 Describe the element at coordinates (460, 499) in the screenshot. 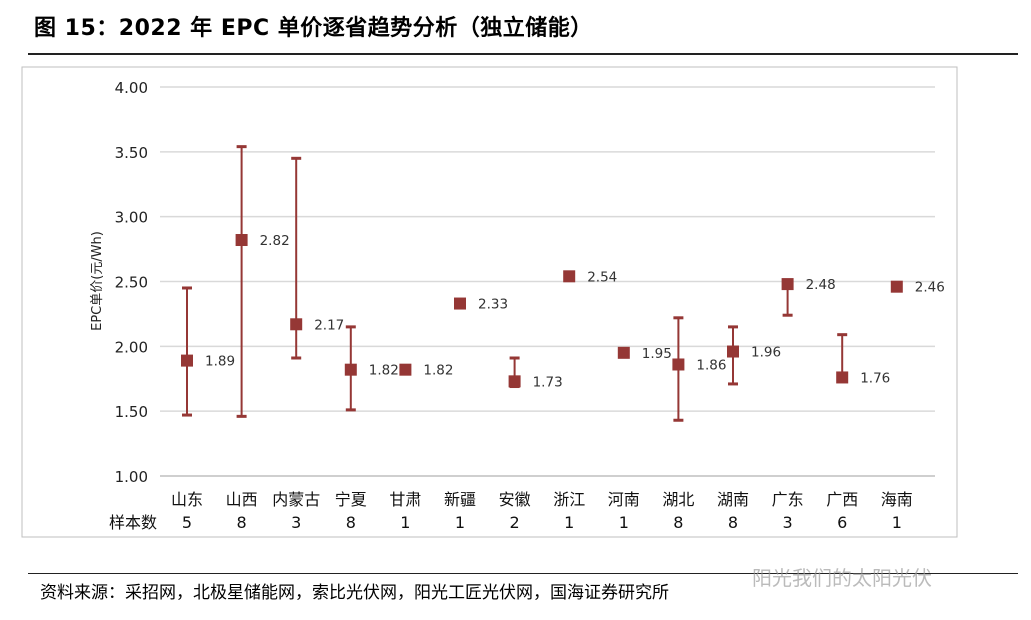

I see `x-category-label: 新疆` at that location.